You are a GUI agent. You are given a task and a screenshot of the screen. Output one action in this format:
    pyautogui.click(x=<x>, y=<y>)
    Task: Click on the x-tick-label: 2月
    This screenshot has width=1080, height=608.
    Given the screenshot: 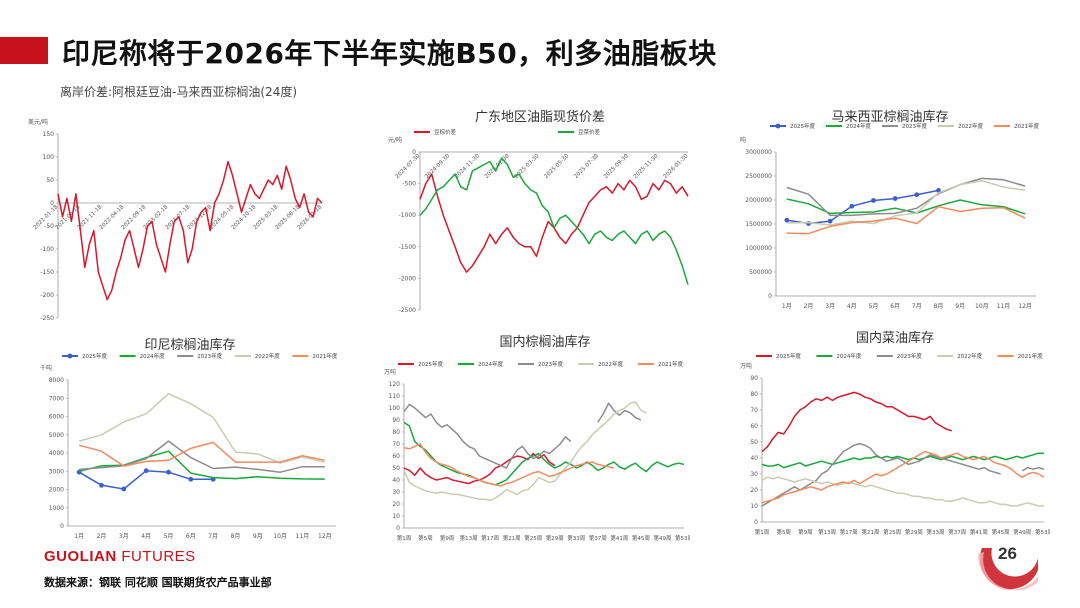 What is the action you would take?
    pyautogui.click(x=809, y=306)
    